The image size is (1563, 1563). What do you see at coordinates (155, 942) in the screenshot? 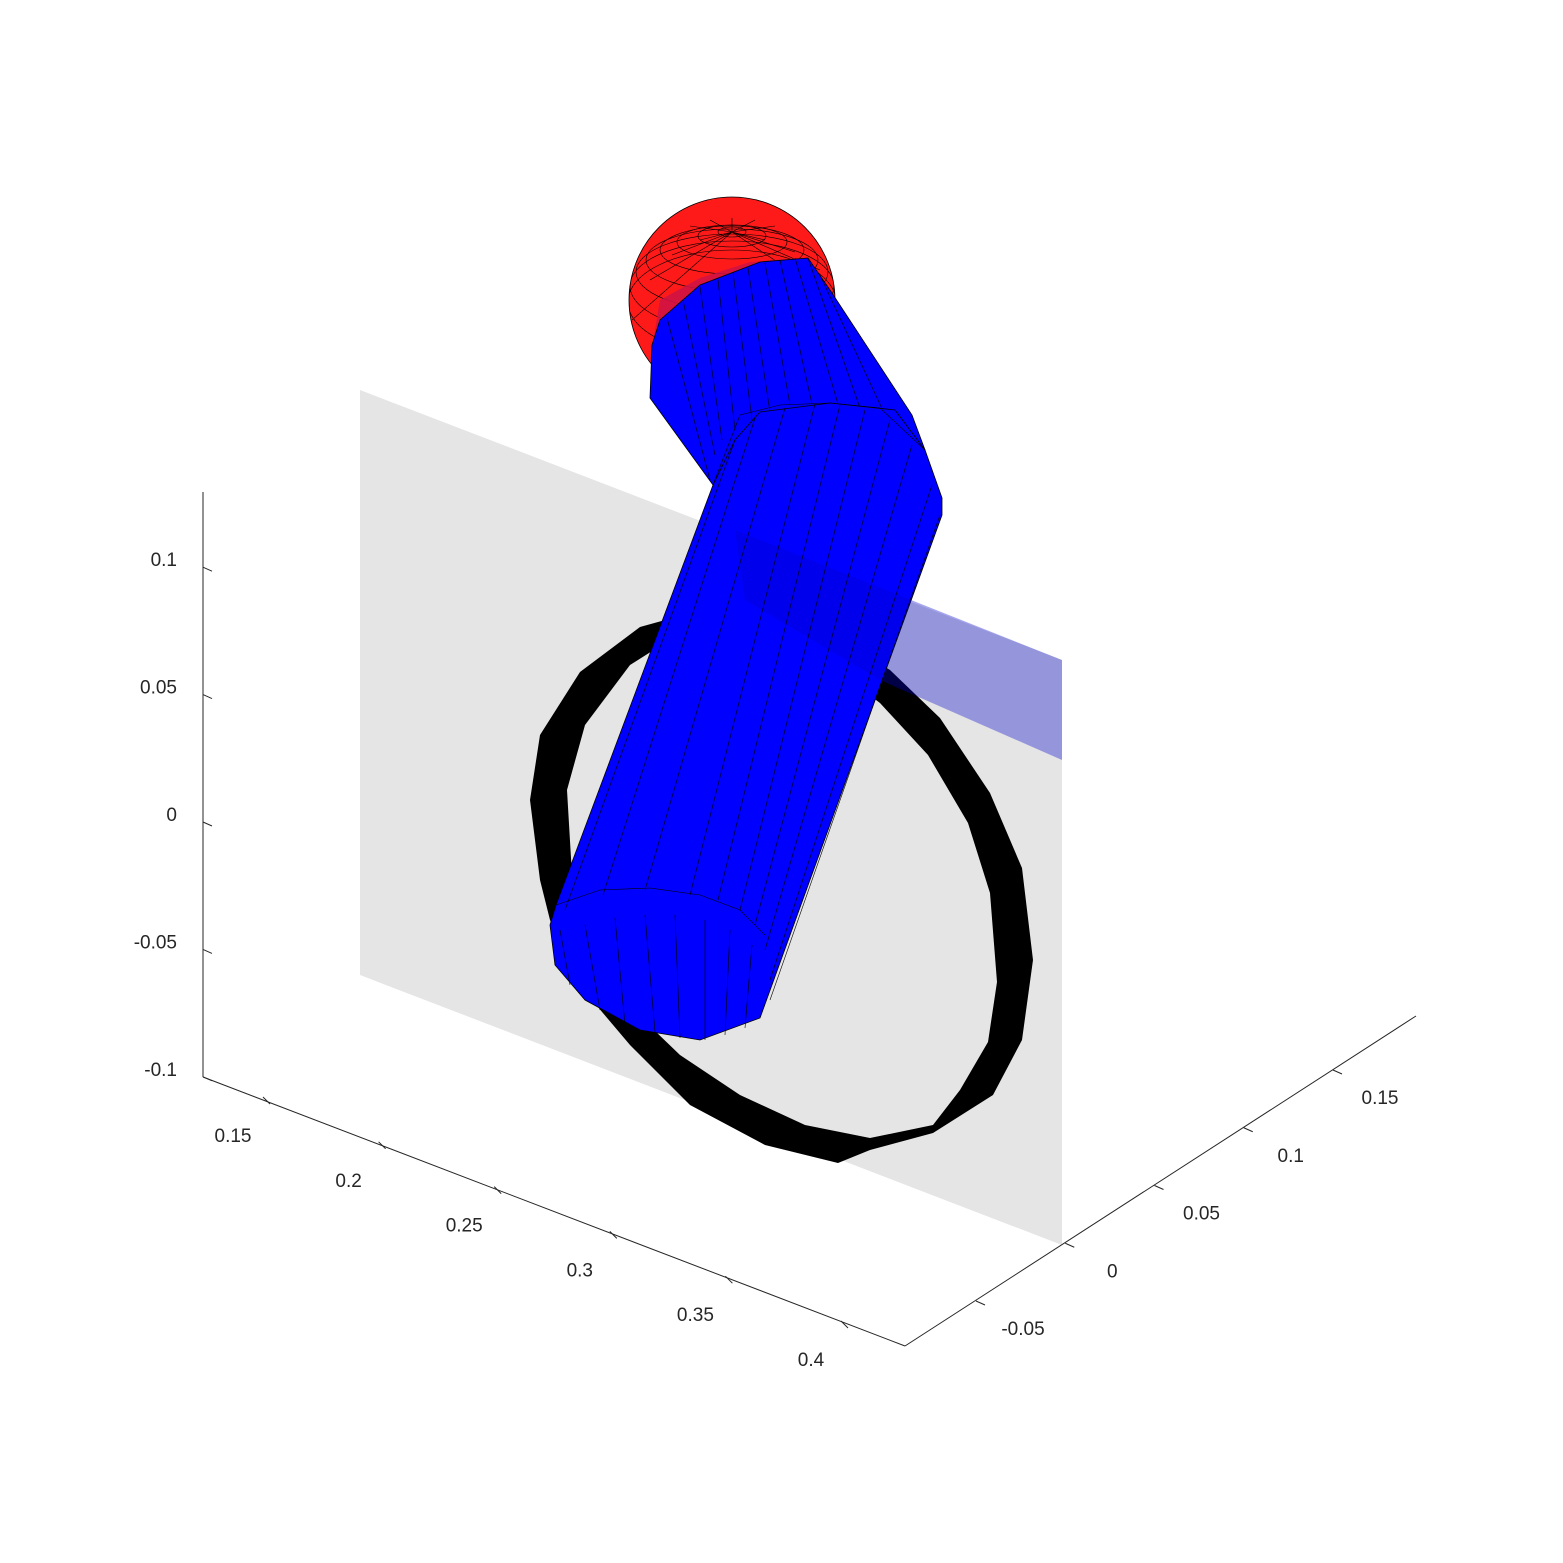
I see `z-tick-label: -0.05` at bounding box center [155, 942].